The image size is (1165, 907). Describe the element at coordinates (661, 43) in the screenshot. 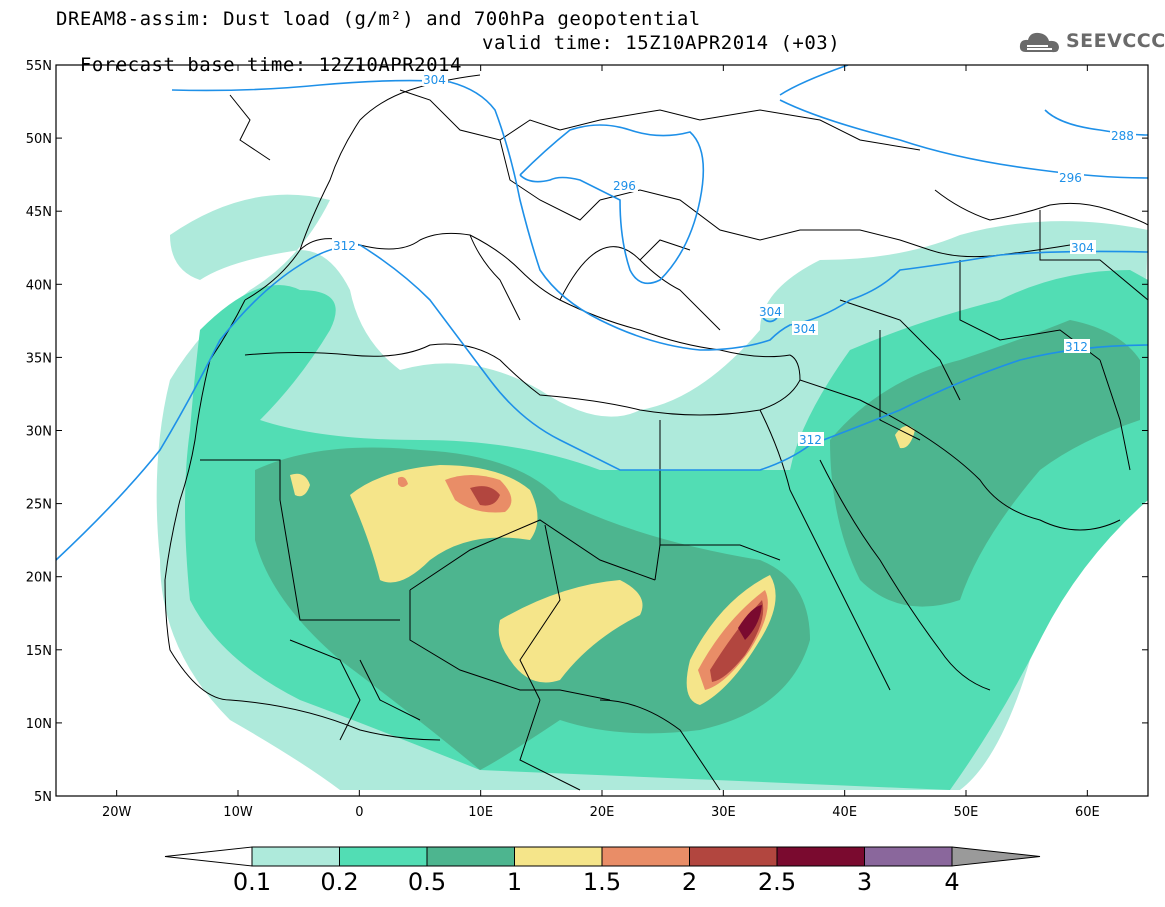

I see `valid-time: valid time: 15Z10APR2014 (+03)` at that location.